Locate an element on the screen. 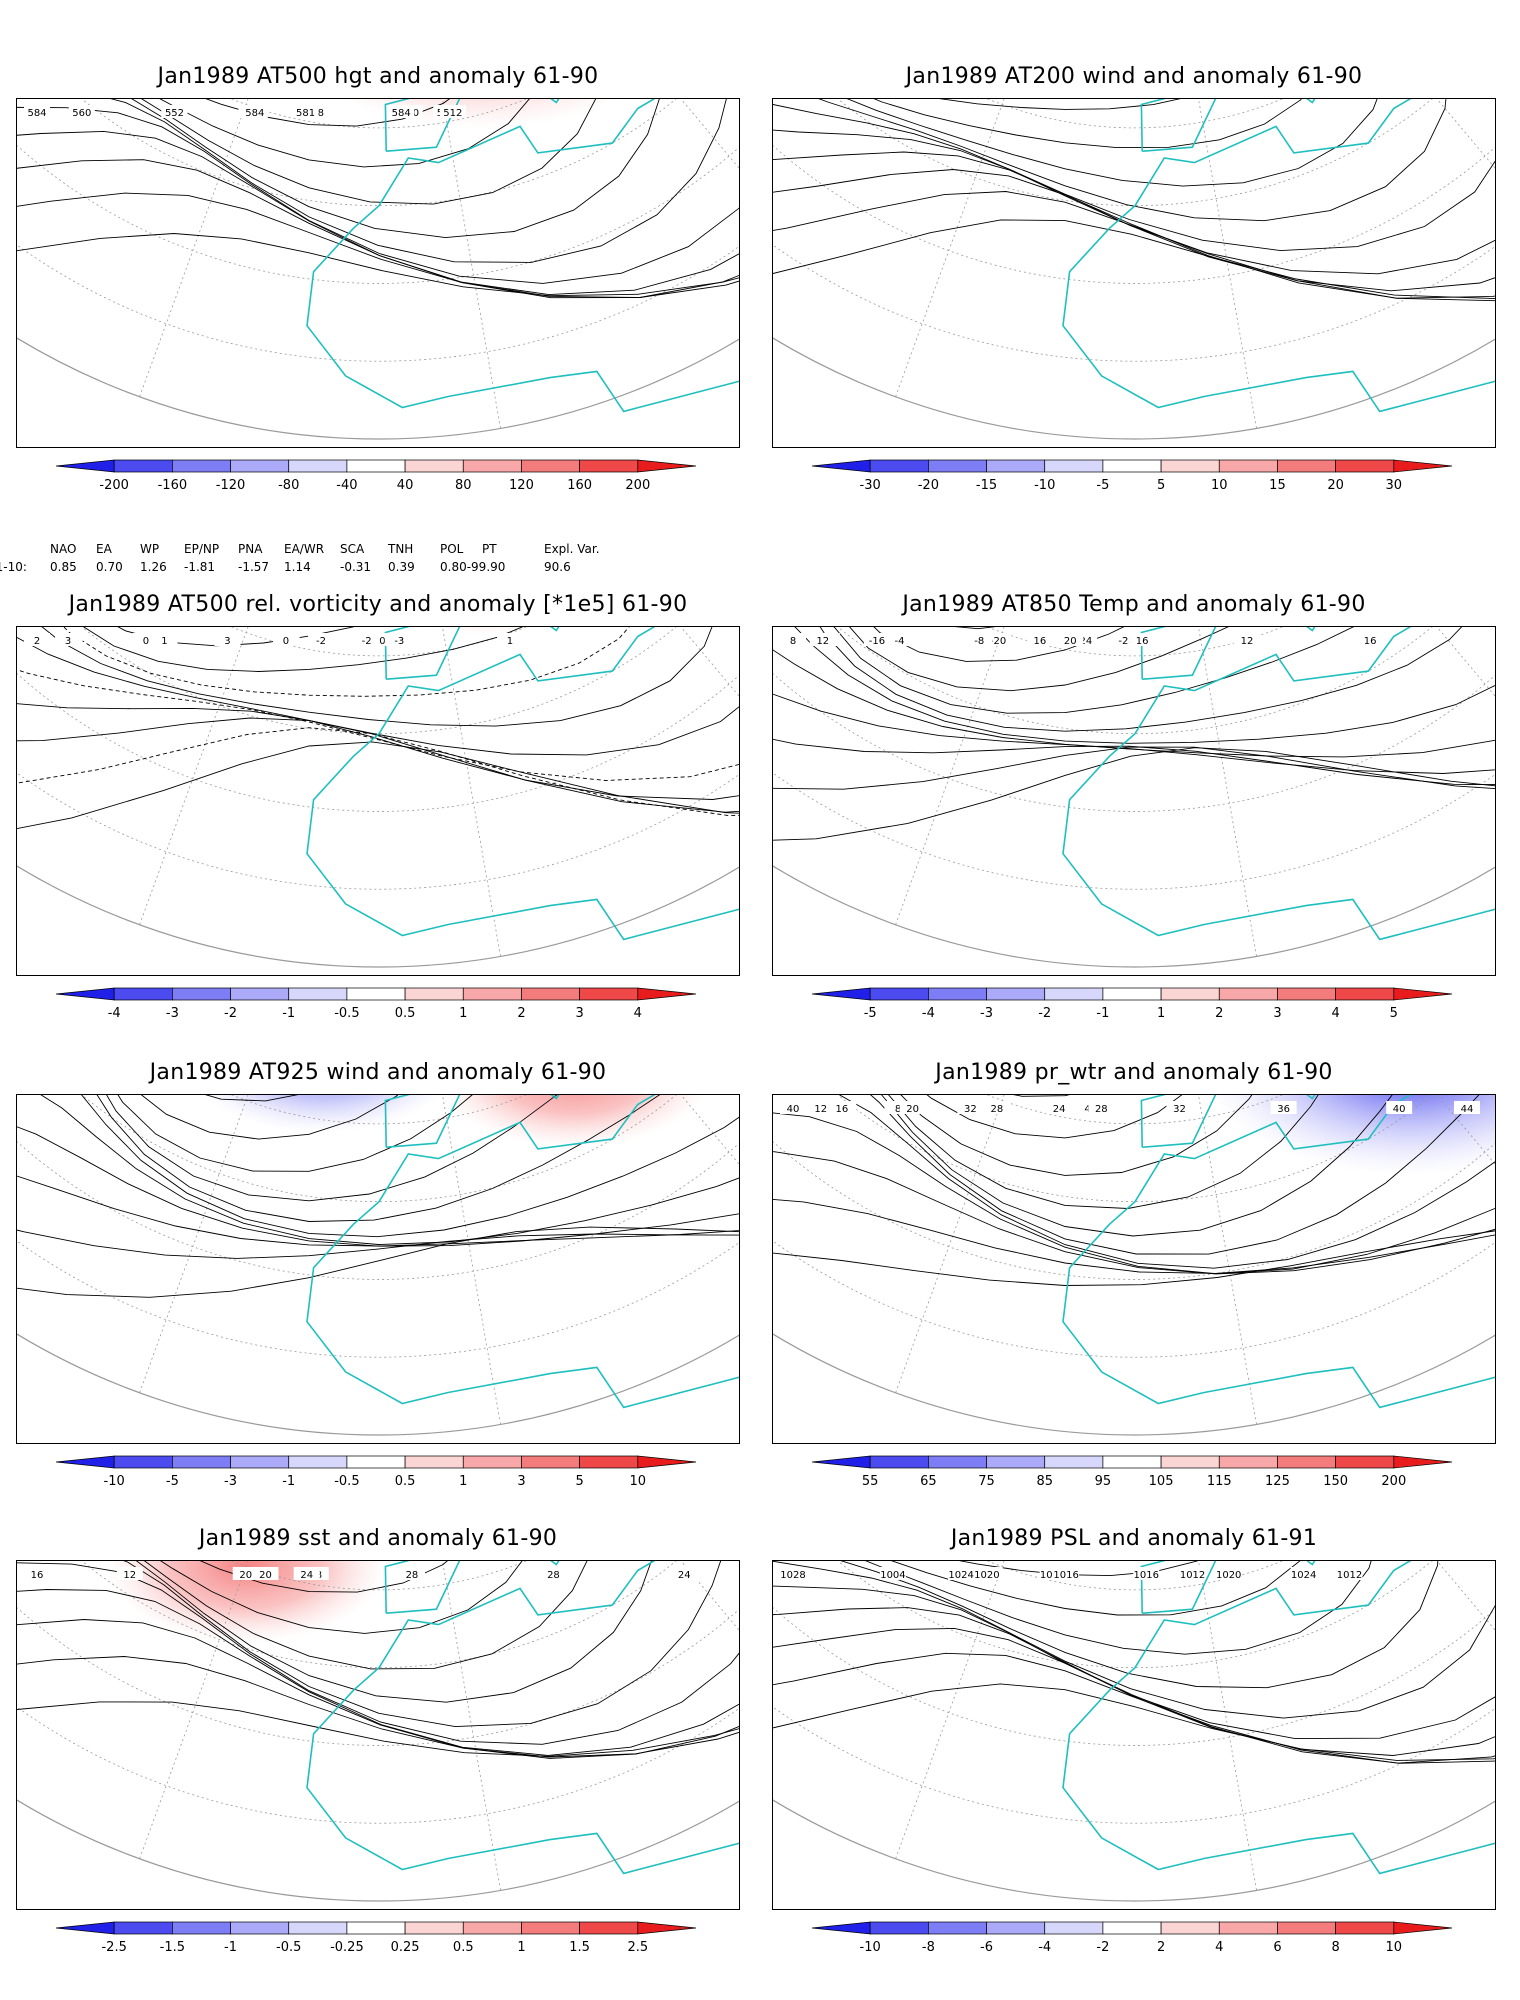  colorbar-tick-label: 75 is located at coordinates (986, 1481).